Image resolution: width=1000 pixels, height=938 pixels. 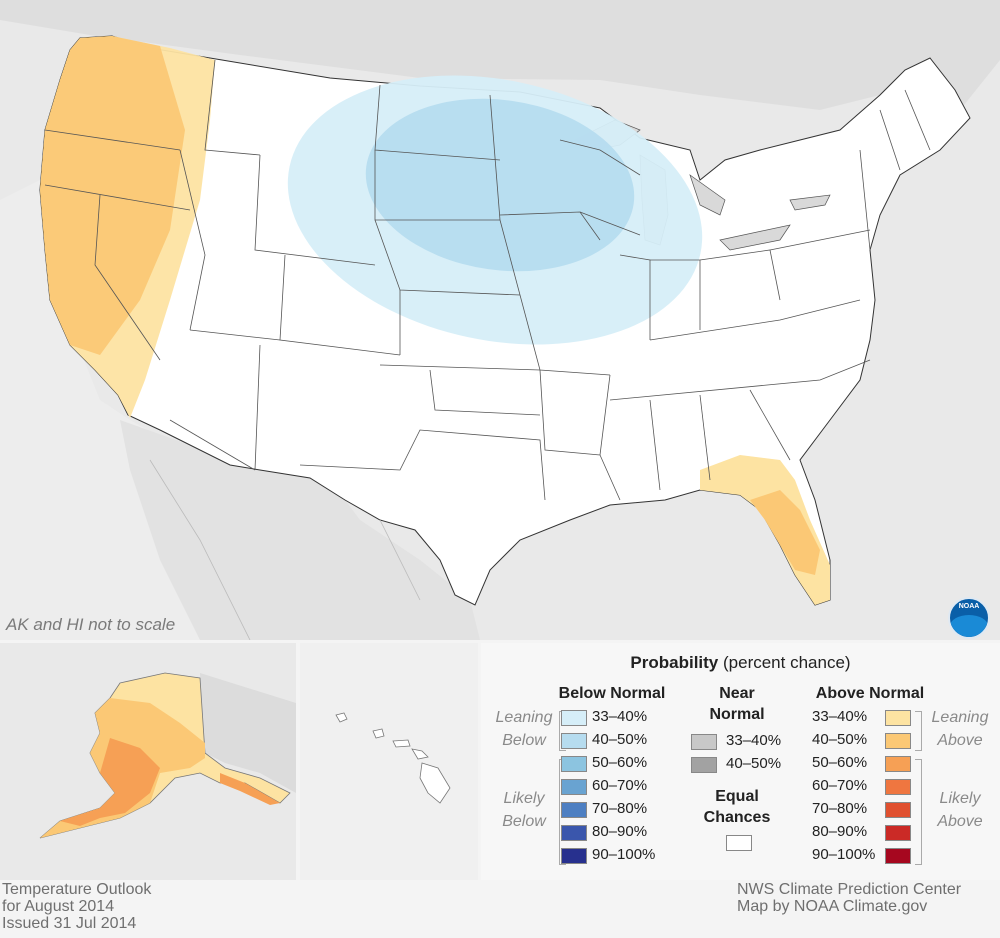 I want to click on alaska-map-graphic, so click(x=148, y=761).